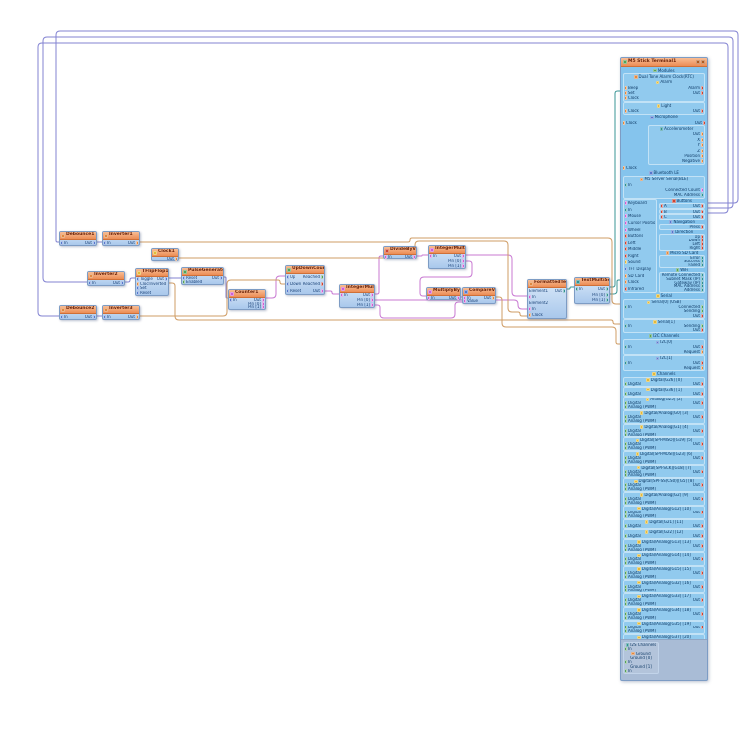 The image size is (748, 744). Describe the element at coordinates (294, 284) in the screenshot. I see `port-down: Down` at that location.